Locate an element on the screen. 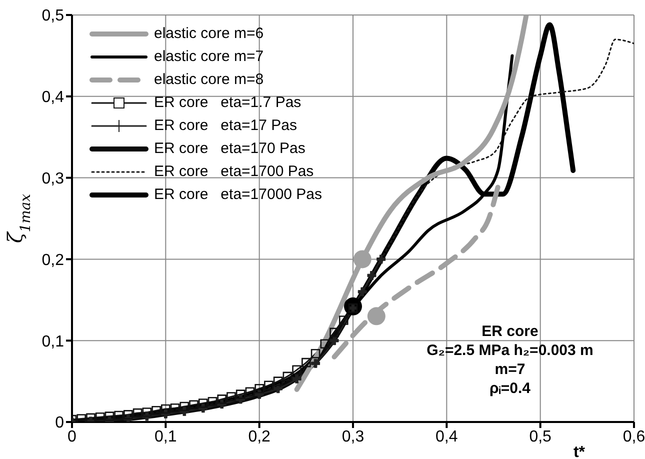 This screenshot has width=645, height=459. legend-label: ER core eta=1.7 Pas is located at coordinates (228, 103).